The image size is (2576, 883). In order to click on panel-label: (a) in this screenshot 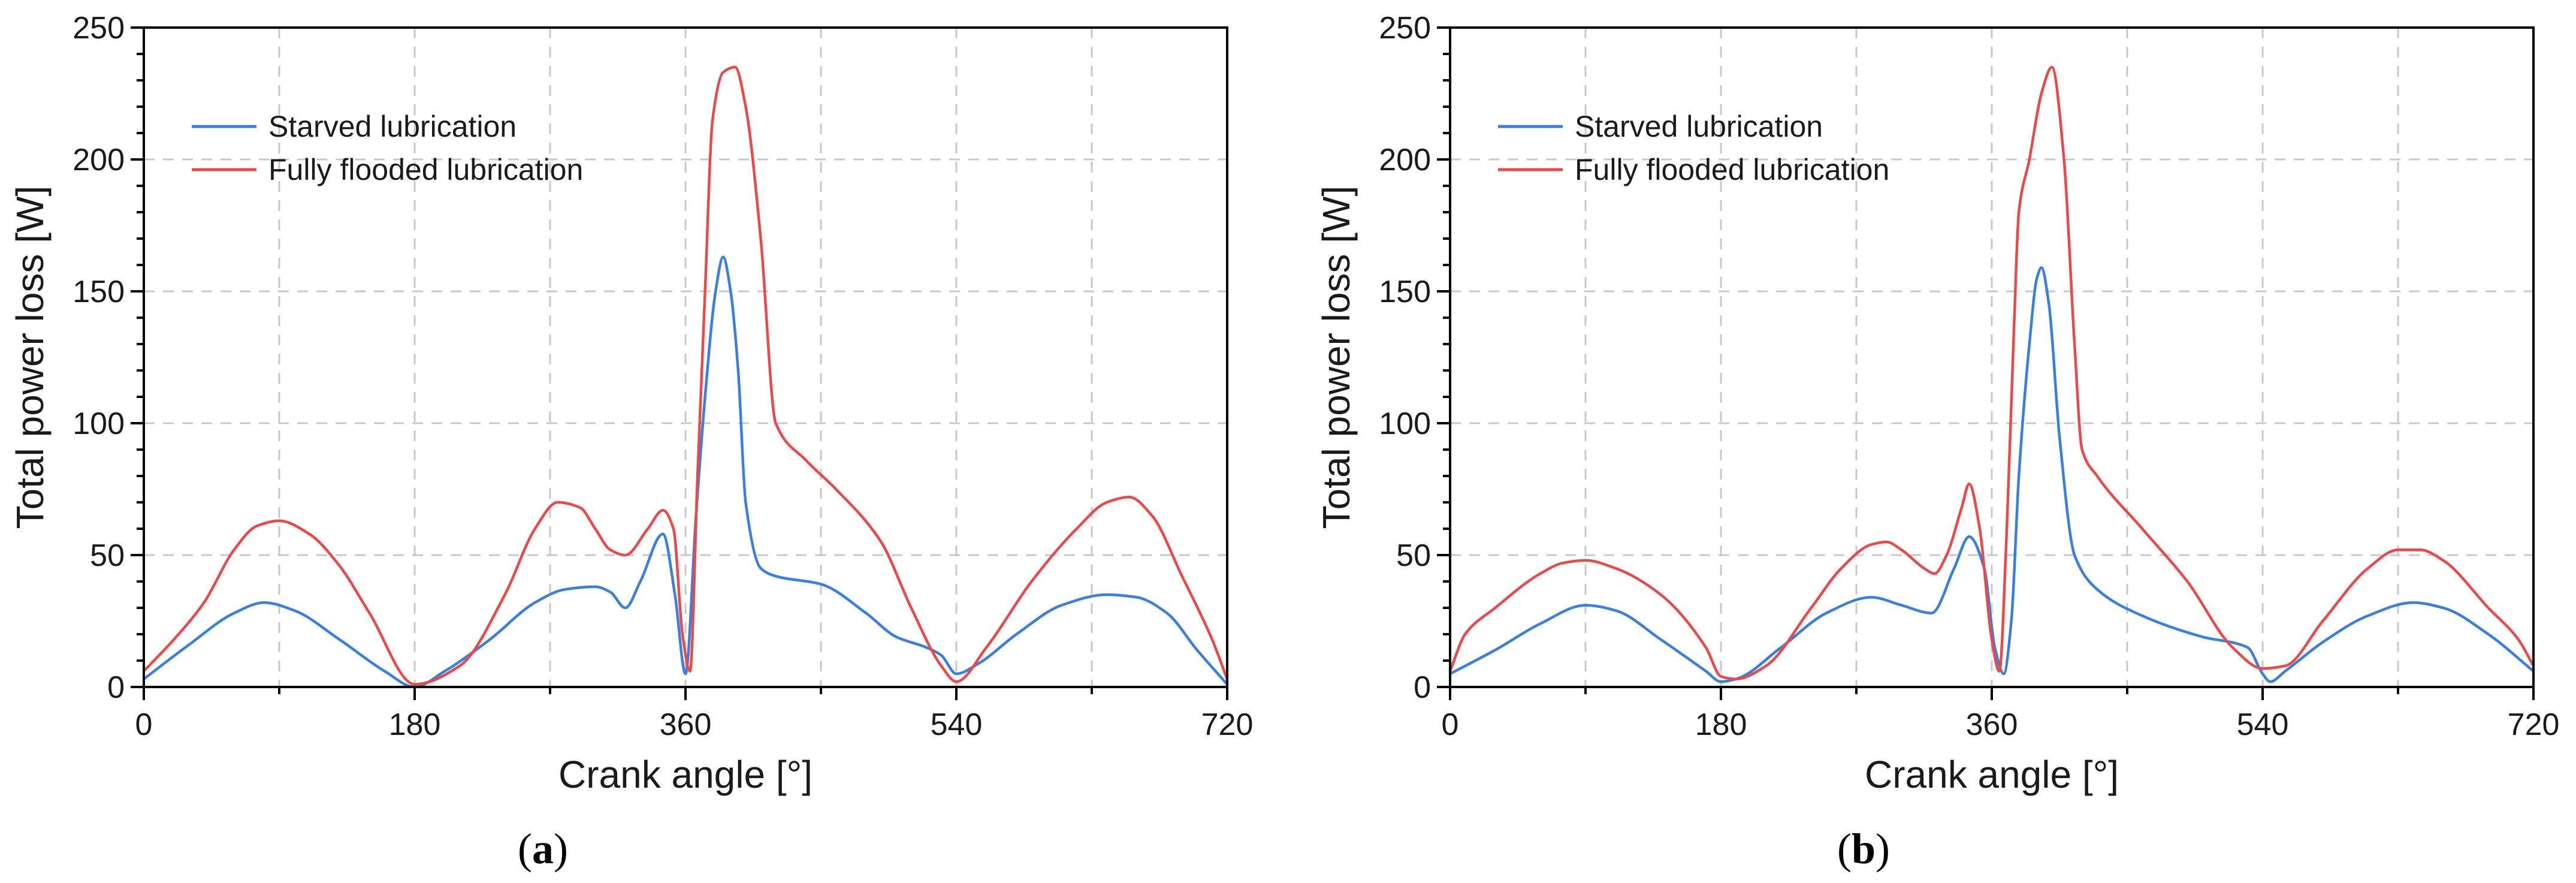, I will do `click(543, 849)`.